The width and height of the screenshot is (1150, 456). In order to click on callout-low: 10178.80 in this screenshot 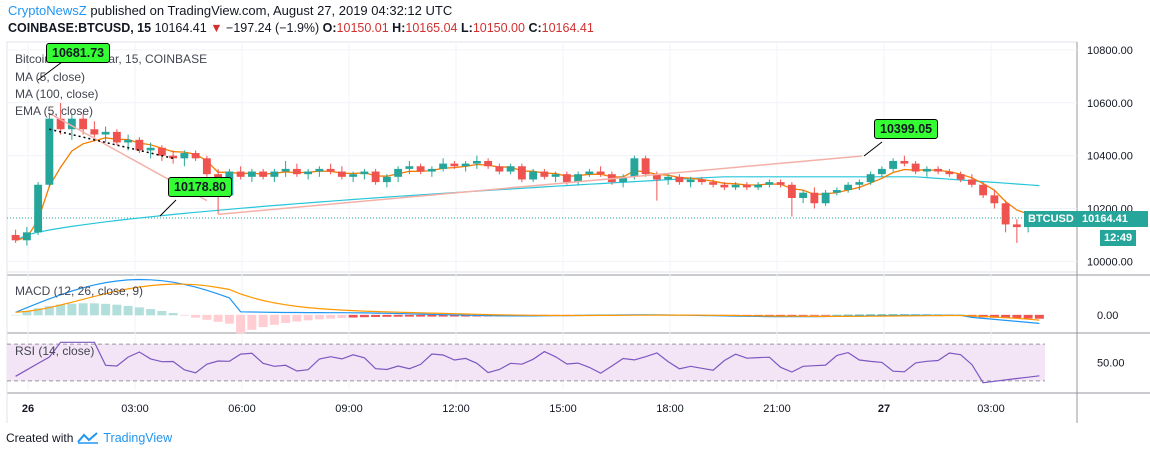, I will do `click(200, 187)`.